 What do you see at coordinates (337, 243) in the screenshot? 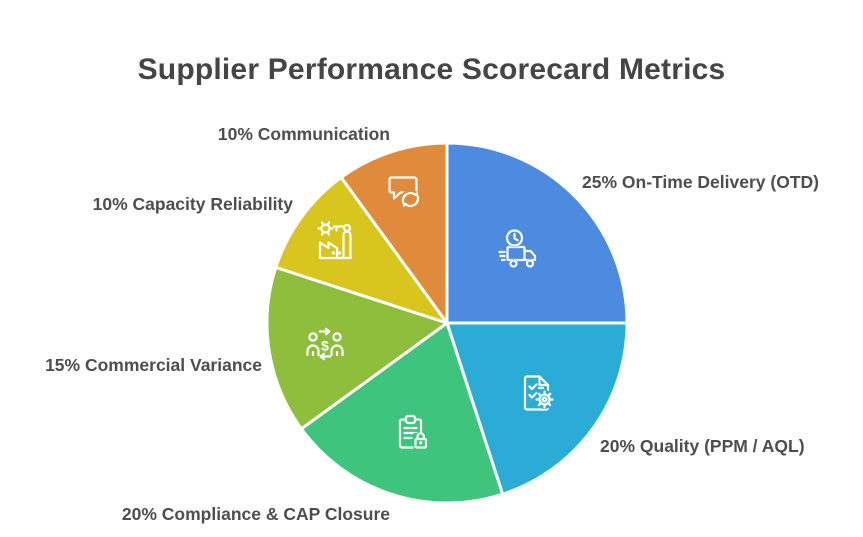
I see `factory-icon` at bounding box center [337, 243].